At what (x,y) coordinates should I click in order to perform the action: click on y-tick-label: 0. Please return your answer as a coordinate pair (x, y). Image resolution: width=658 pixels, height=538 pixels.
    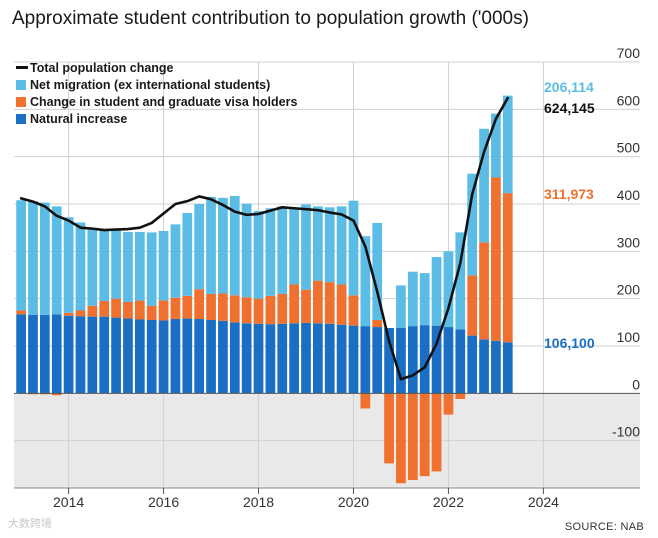
    Looking at the image, I should click on (636, 384).